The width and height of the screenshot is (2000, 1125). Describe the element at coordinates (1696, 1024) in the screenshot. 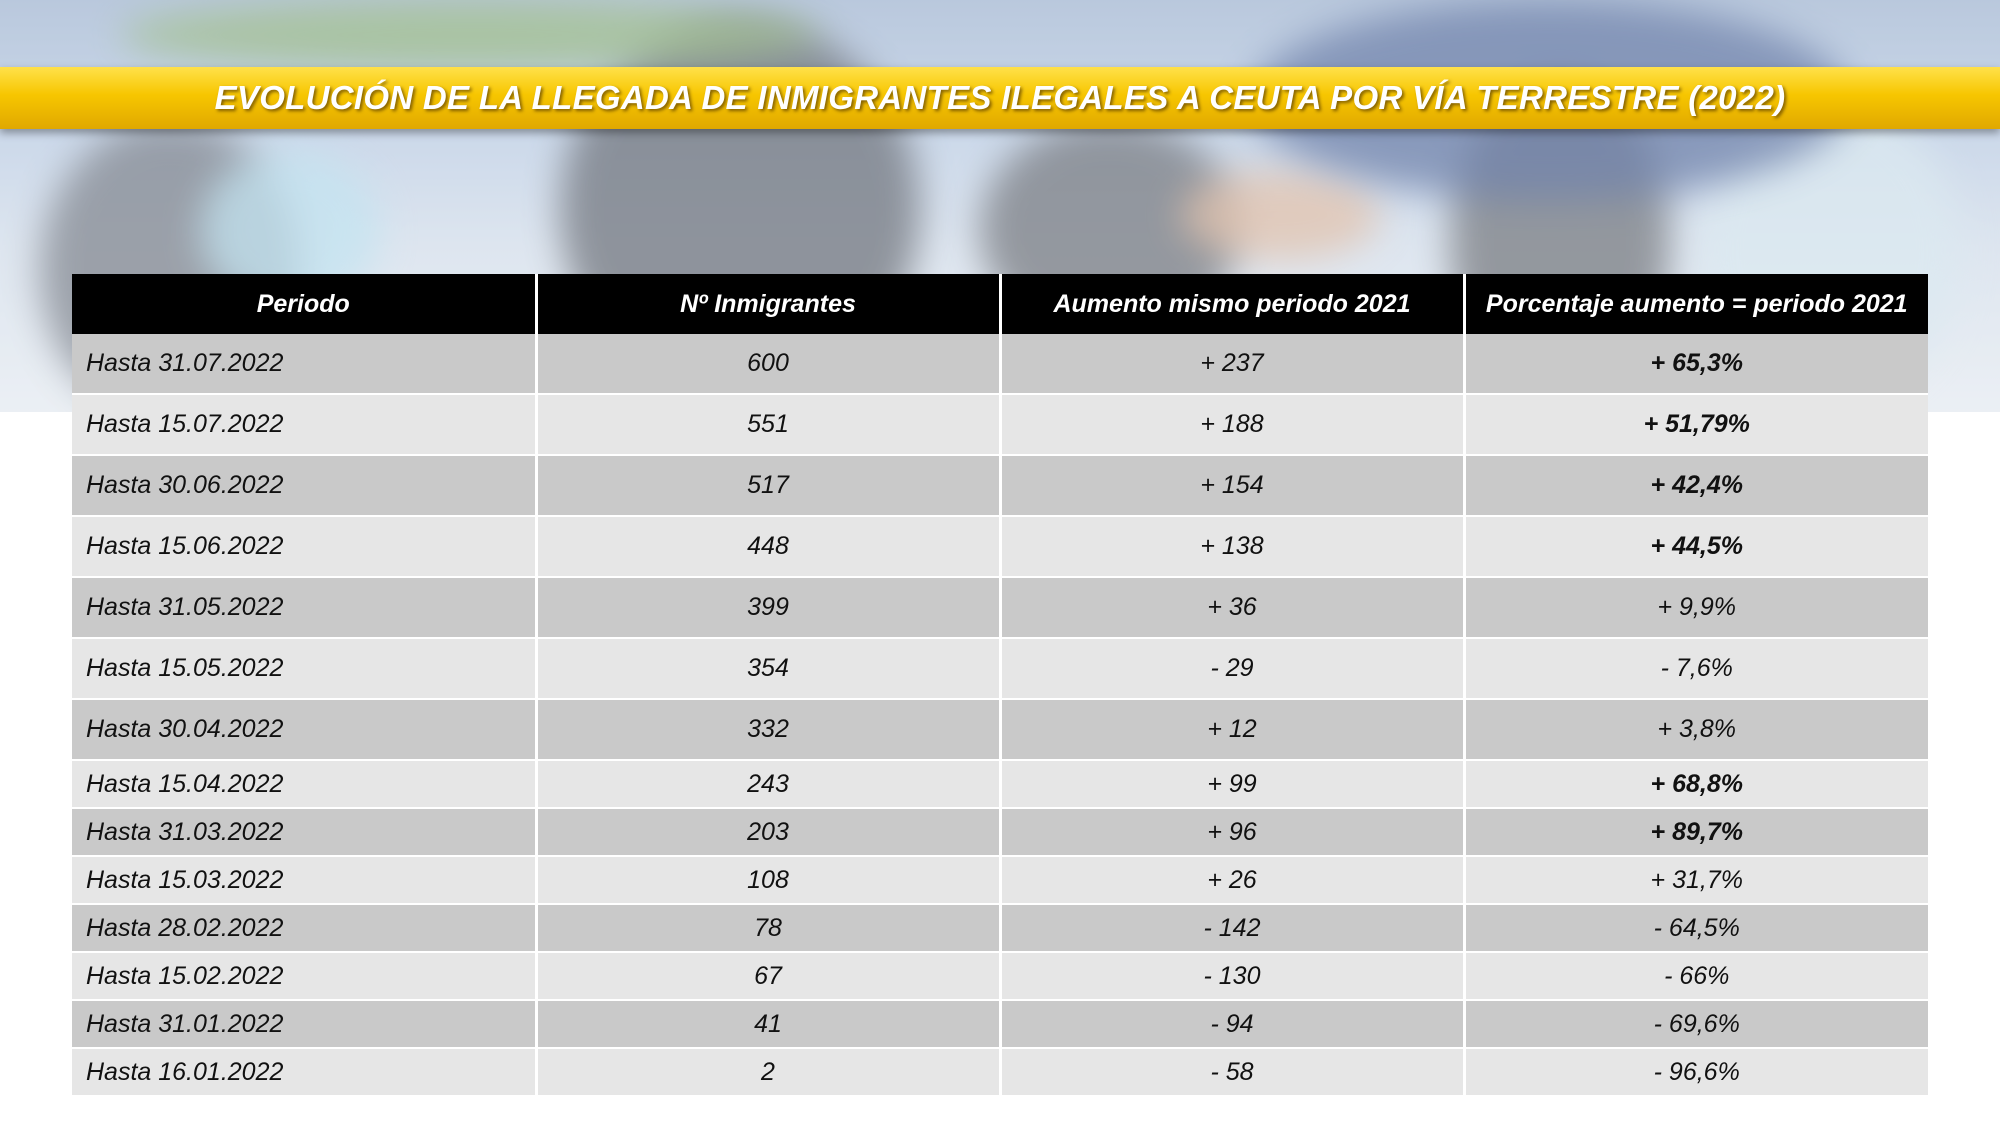

I see `cell-porcentaje: - 69,6%` at that location.